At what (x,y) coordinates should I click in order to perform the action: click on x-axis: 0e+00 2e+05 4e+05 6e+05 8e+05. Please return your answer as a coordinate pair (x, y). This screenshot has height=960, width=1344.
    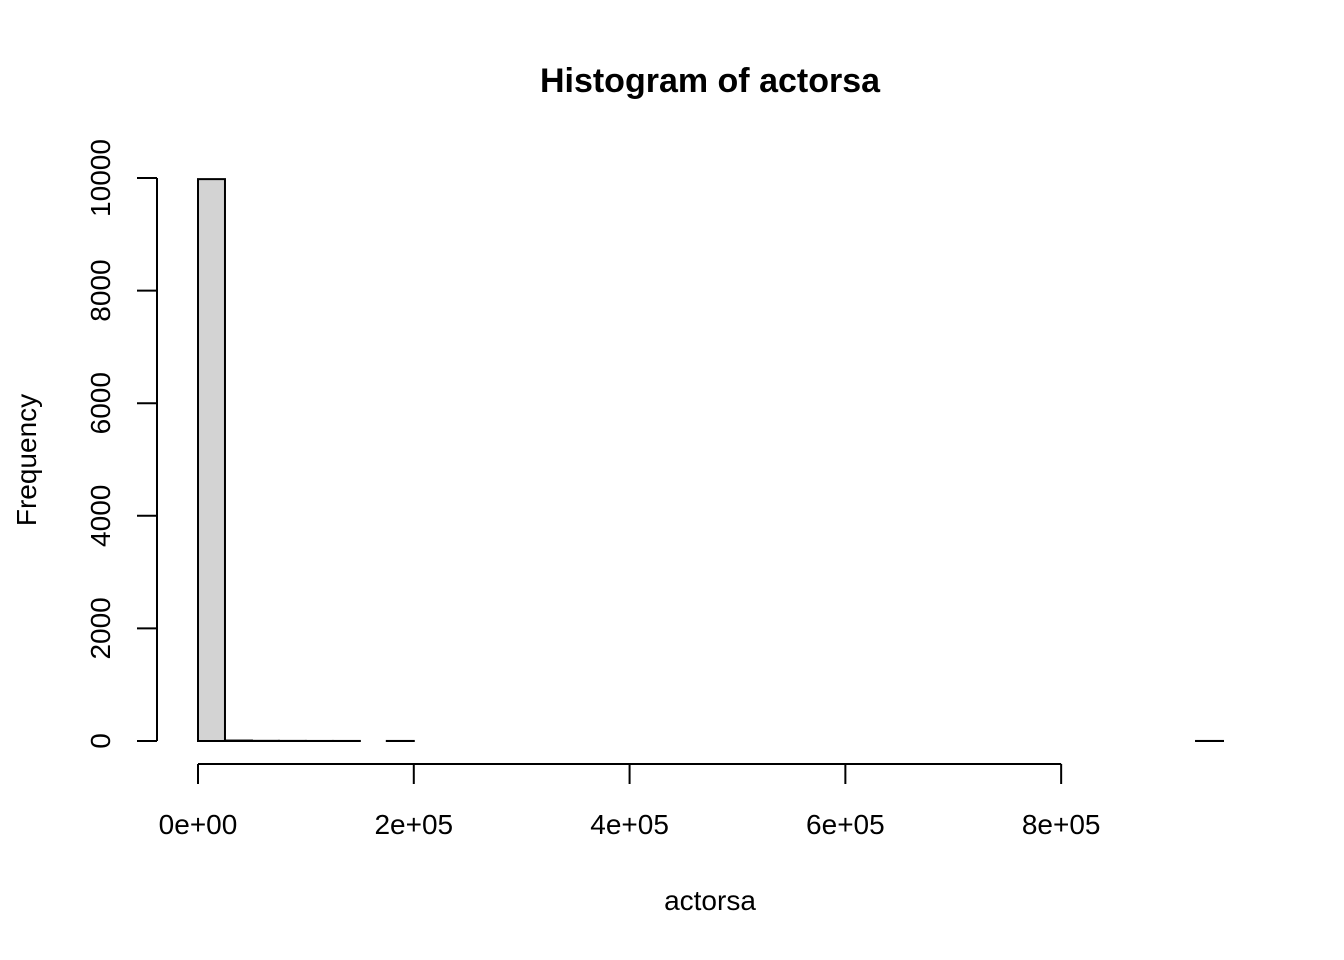
    Looking at the image, I should click on (630, 801).